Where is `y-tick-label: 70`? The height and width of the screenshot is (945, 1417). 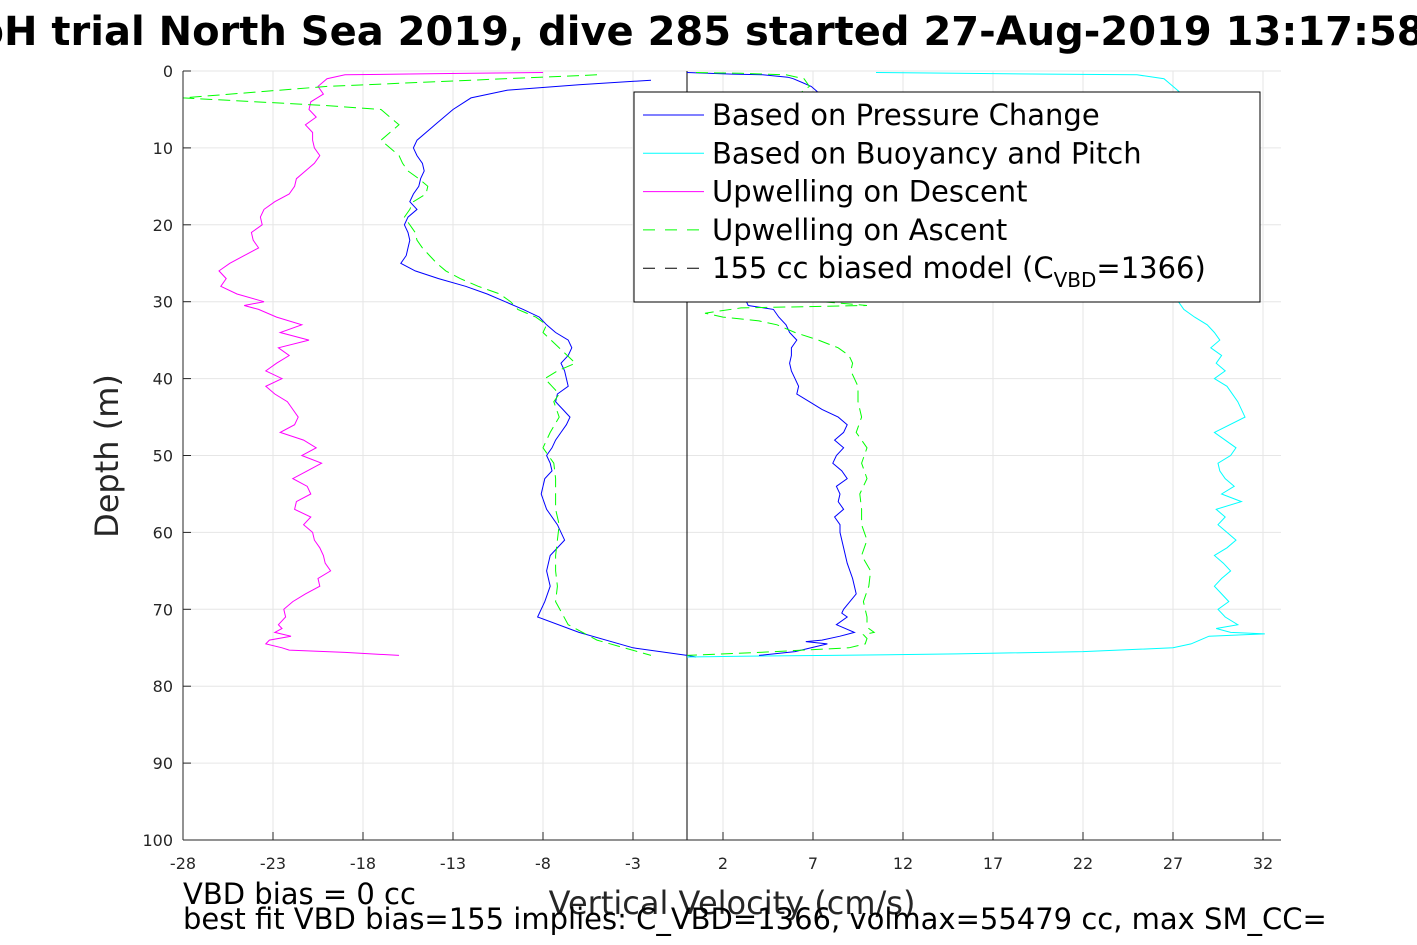
y-tick-label: 70 is located at coordinates (163, 609).